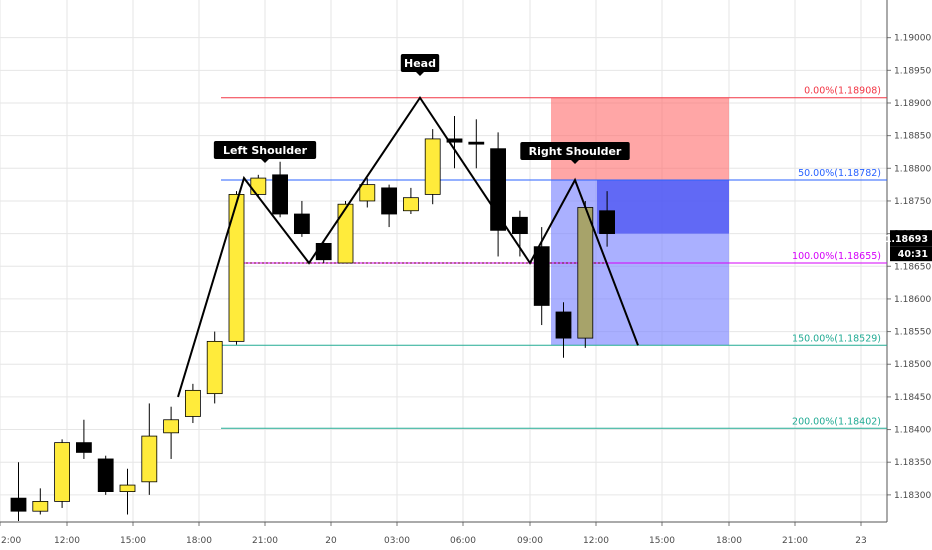 The image size is (932, 550). I want to click on y-tick-label: 1.18800, so click(912, 169).